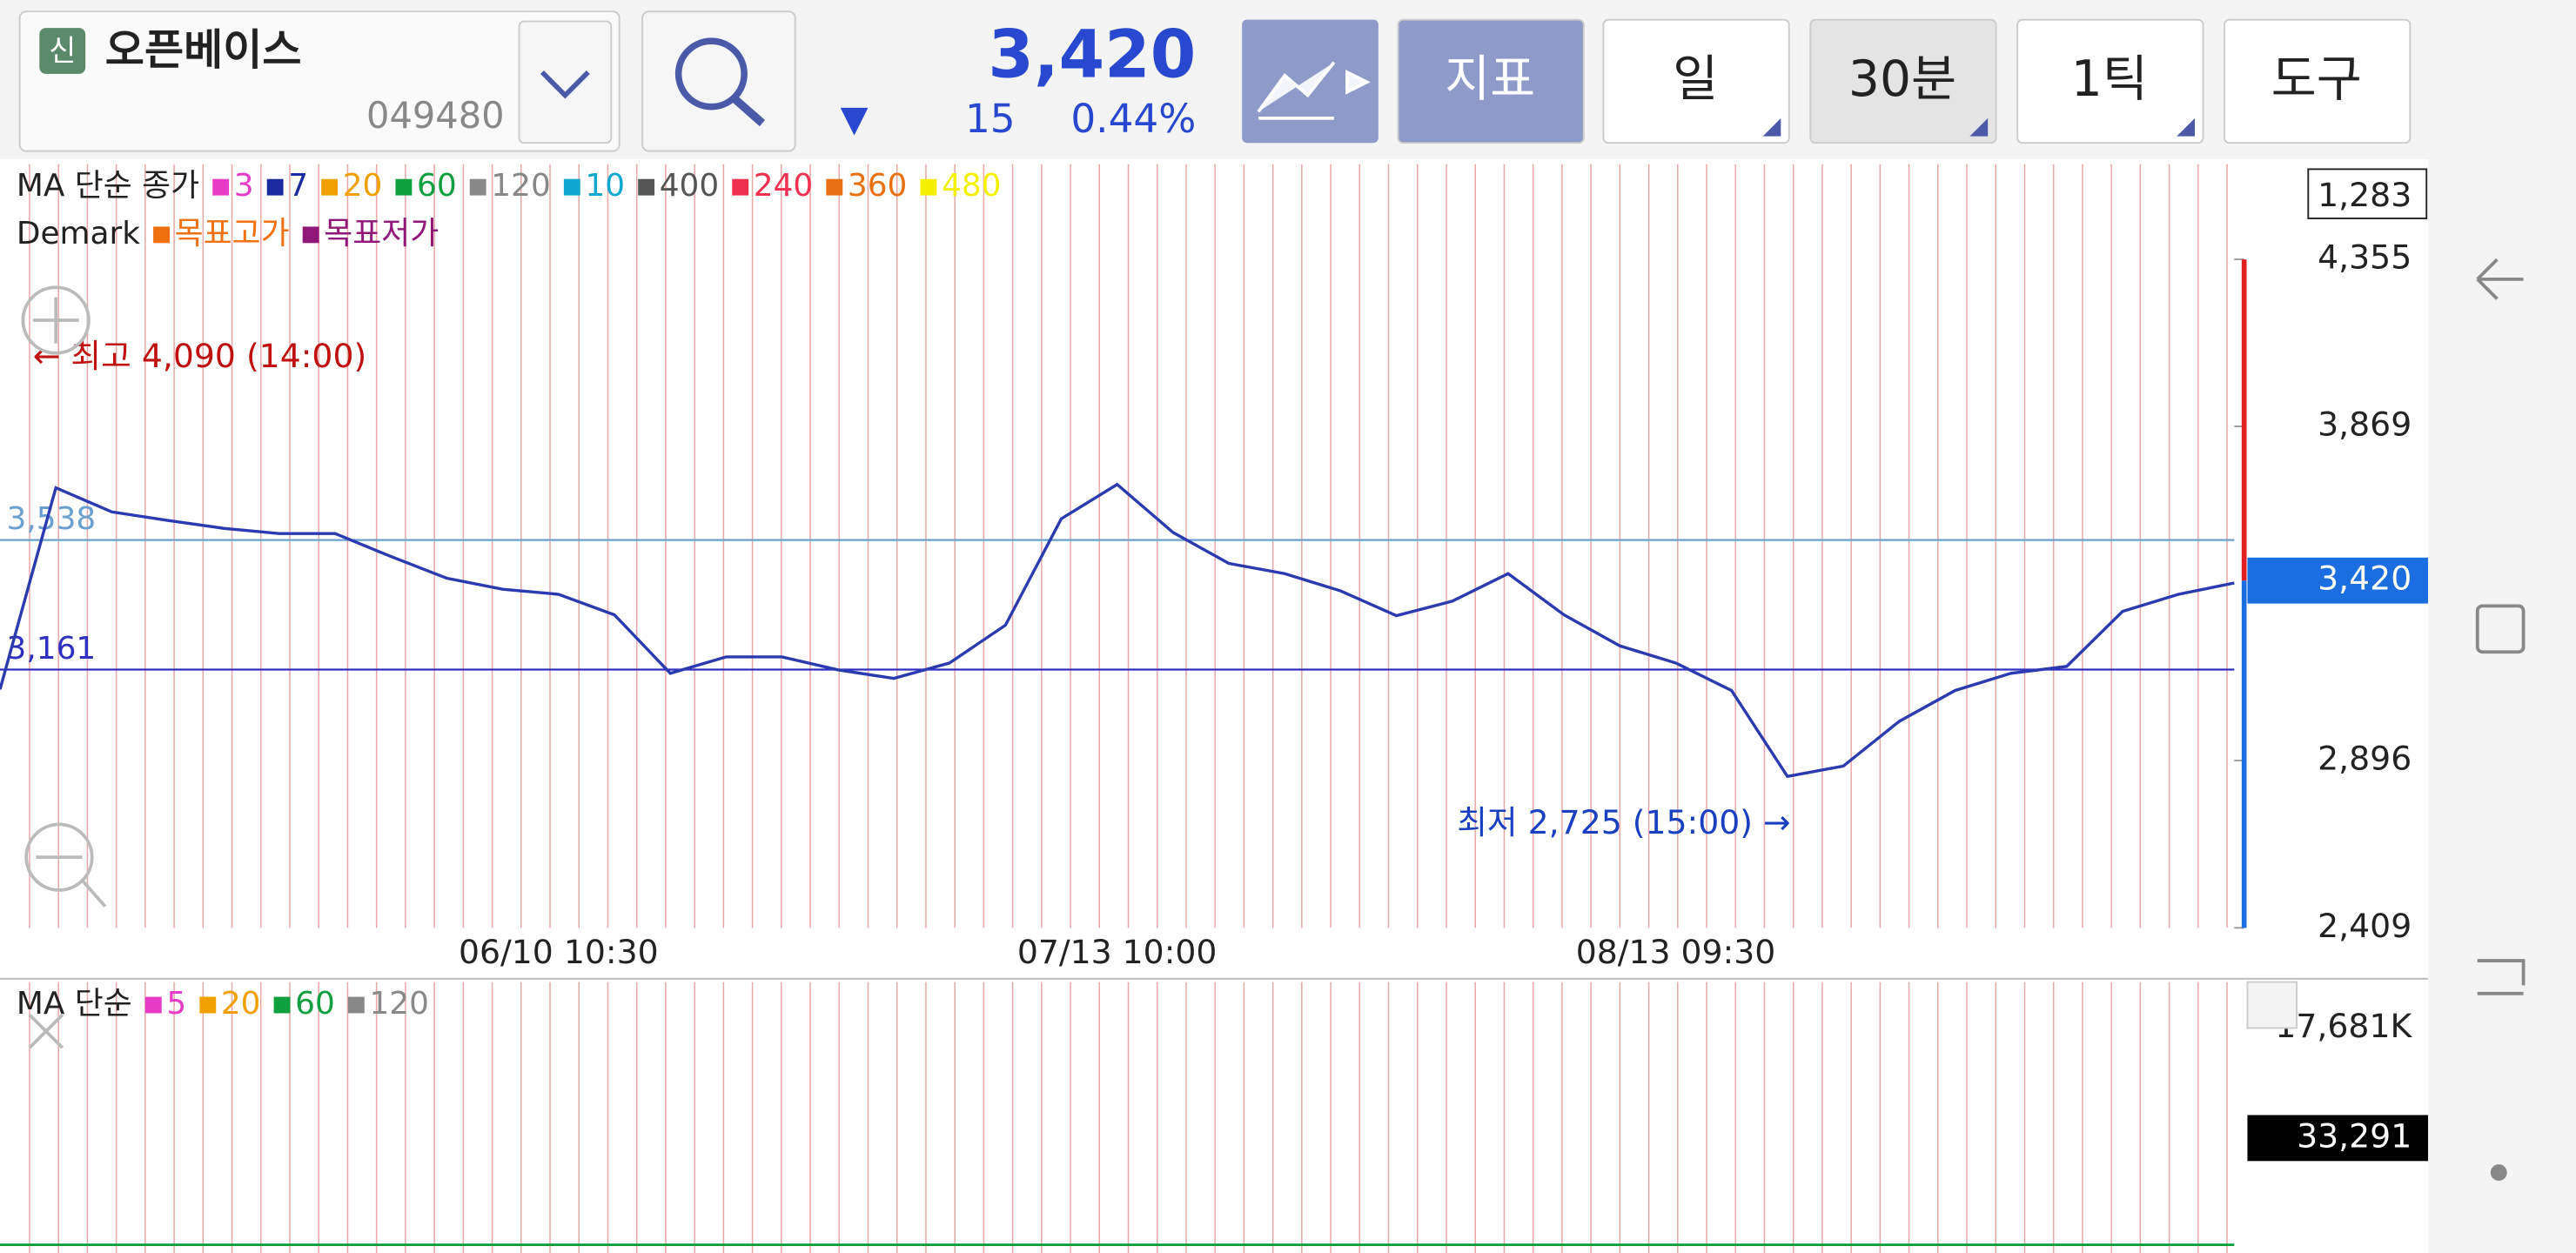 This screenshot has width=2576, height=1253. I want to click on y-tick-label: 4,355, so click(2365, 257).